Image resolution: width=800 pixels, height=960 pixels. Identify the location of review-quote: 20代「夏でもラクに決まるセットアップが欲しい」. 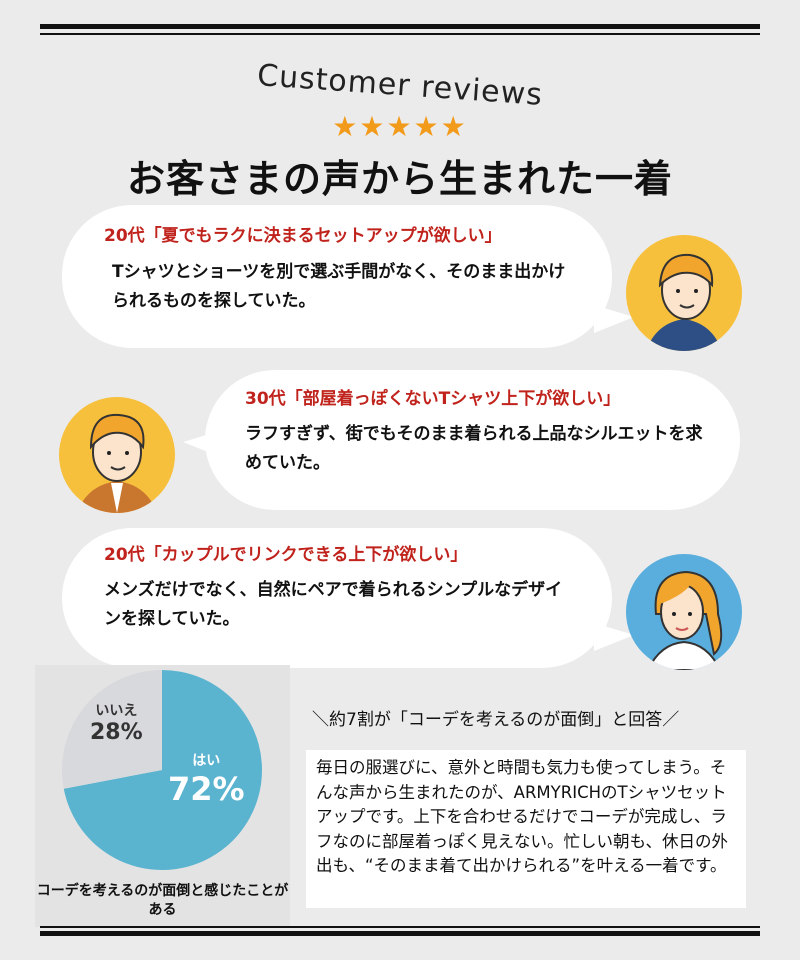
(303, 236).